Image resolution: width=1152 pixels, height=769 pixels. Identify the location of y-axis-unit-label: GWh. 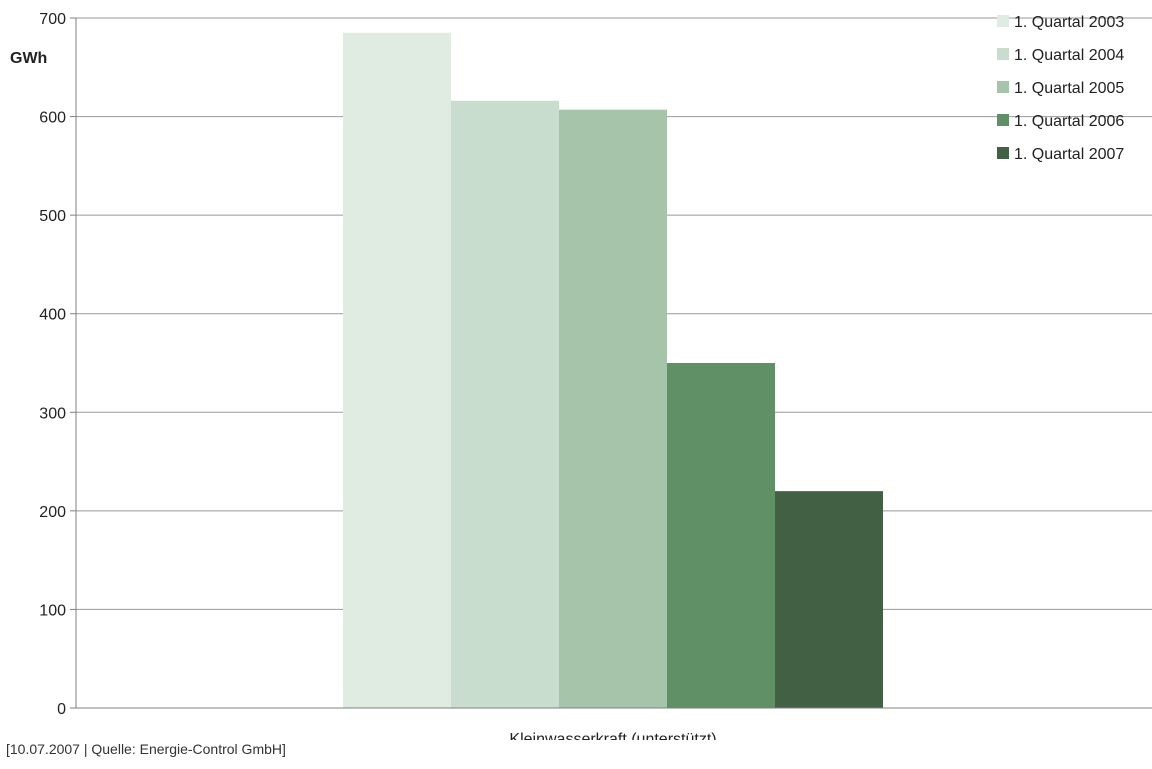
(28, 58).